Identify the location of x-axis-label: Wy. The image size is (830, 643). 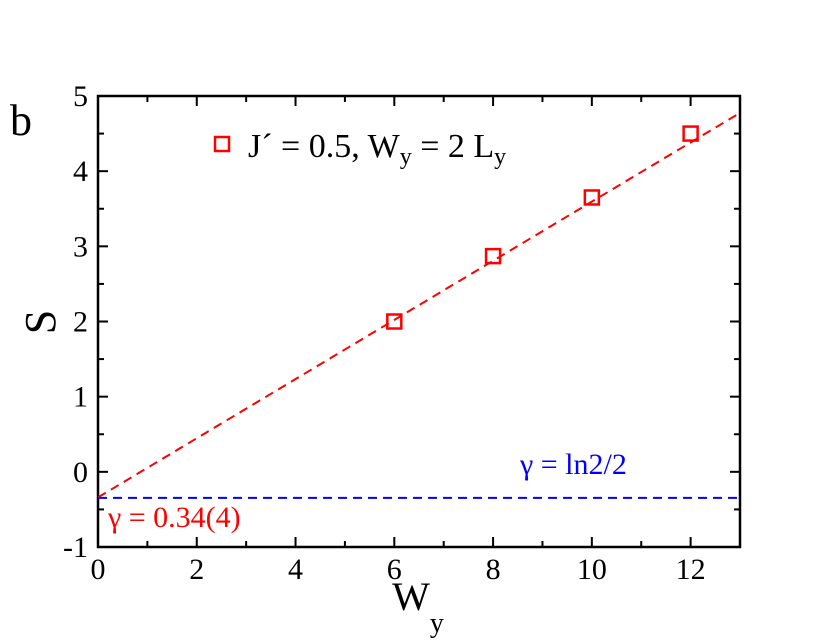
(418, 606).